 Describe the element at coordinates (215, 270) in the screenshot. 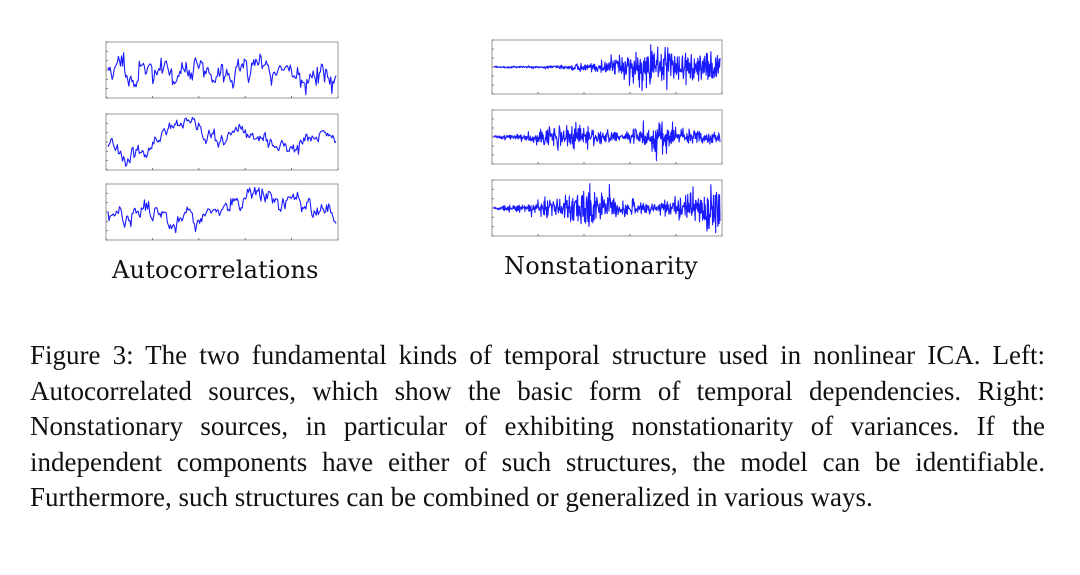

I see `autocorrelations-label: Autocorrelations` at that location.